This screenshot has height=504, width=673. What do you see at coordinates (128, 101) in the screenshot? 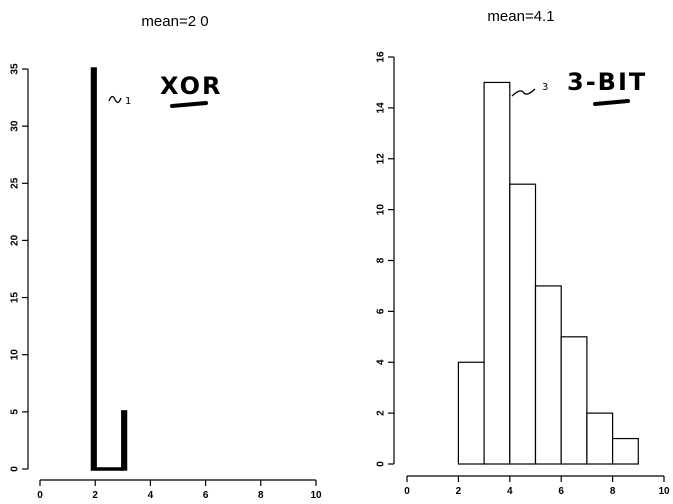
I see `handwritten-annotation: 1` at bounding box center [128, 101].